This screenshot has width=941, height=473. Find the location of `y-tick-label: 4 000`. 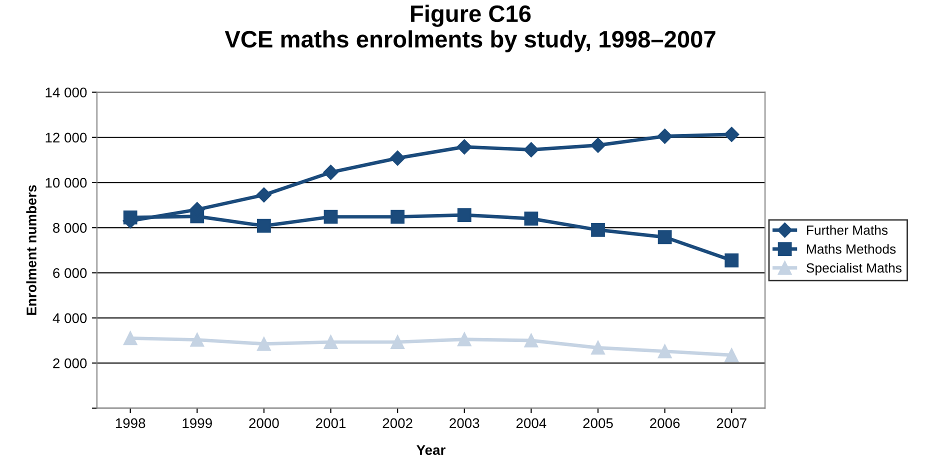

y-tick-label: 4 000 is located at coordinates (69, 318).